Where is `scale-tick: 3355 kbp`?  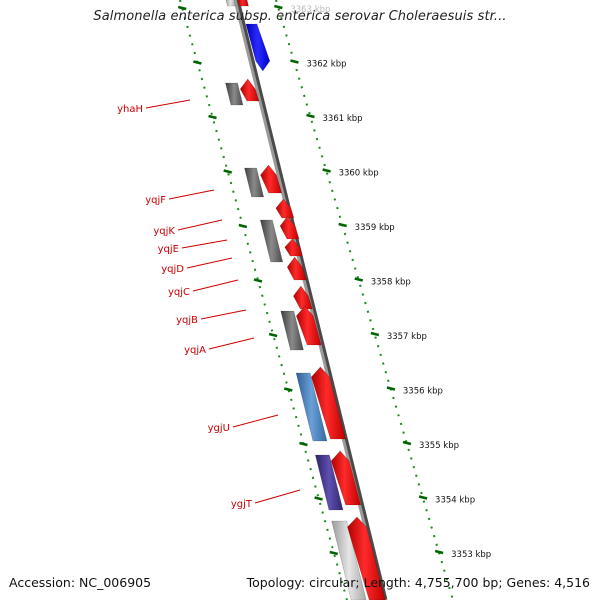
scale-tick: 3355 kbp is located at coordinates (379, 445).